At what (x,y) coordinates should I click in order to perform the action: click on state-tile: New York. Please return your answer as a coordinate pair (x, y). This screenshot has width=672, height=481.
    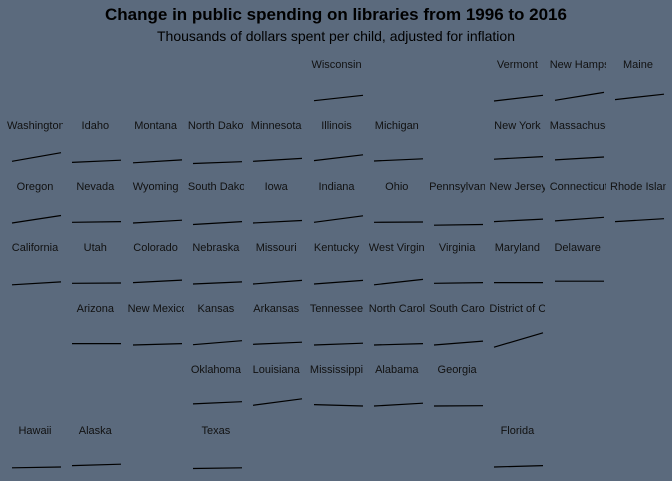
    Looking at the image, I should click on (517, 147).